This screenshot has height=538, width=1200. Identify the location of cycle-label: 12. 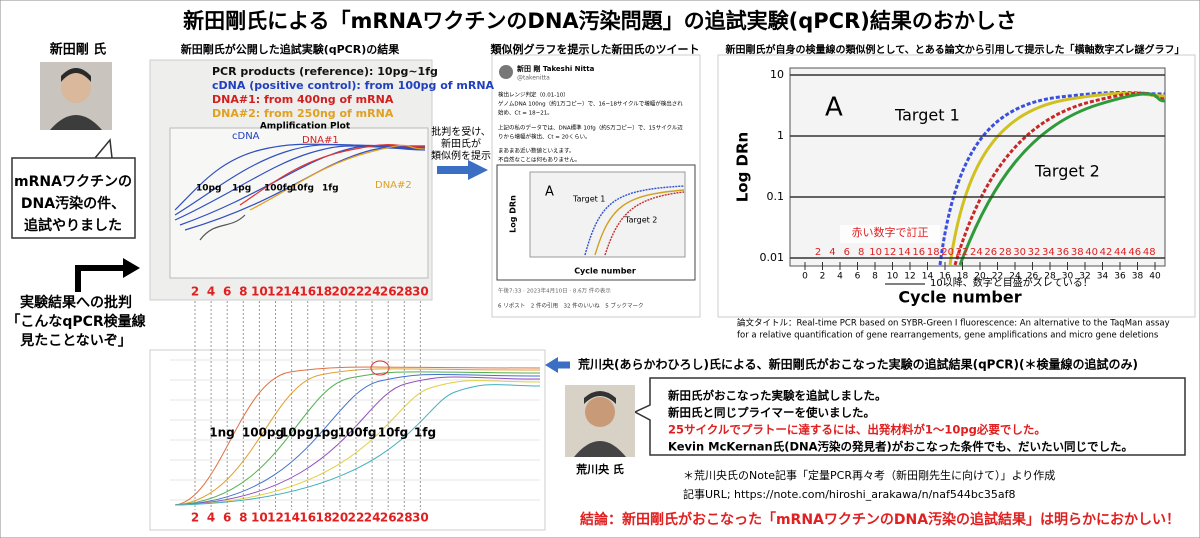
(275, 292).